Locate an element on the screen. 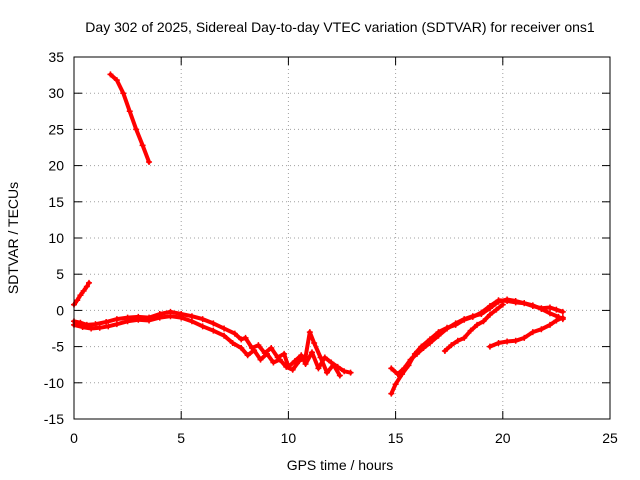 Image resolution: width=640 pixels, height=480 pixels. y-tick-label: 10 is located at coordinates (56, 238).